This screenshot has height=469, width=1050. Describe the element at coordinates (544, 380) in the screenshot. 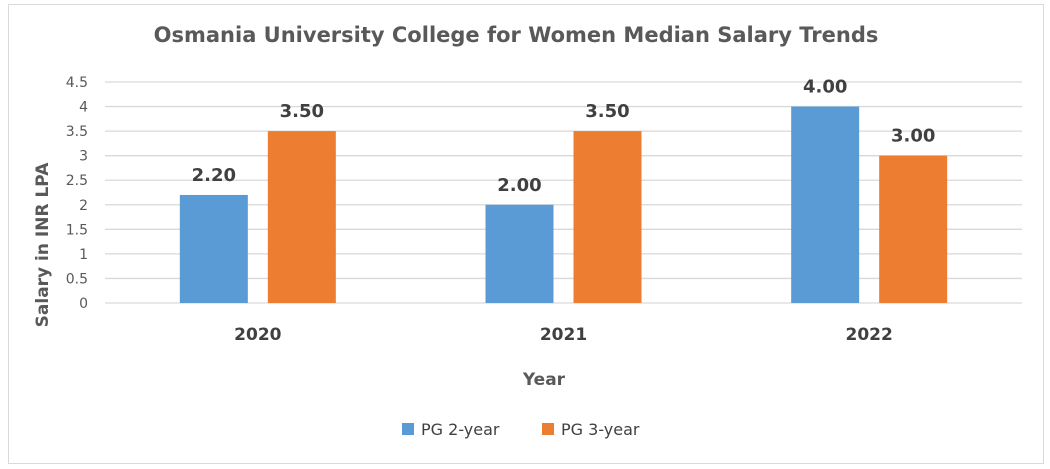

I see `x-axis-label: Year` at that location.